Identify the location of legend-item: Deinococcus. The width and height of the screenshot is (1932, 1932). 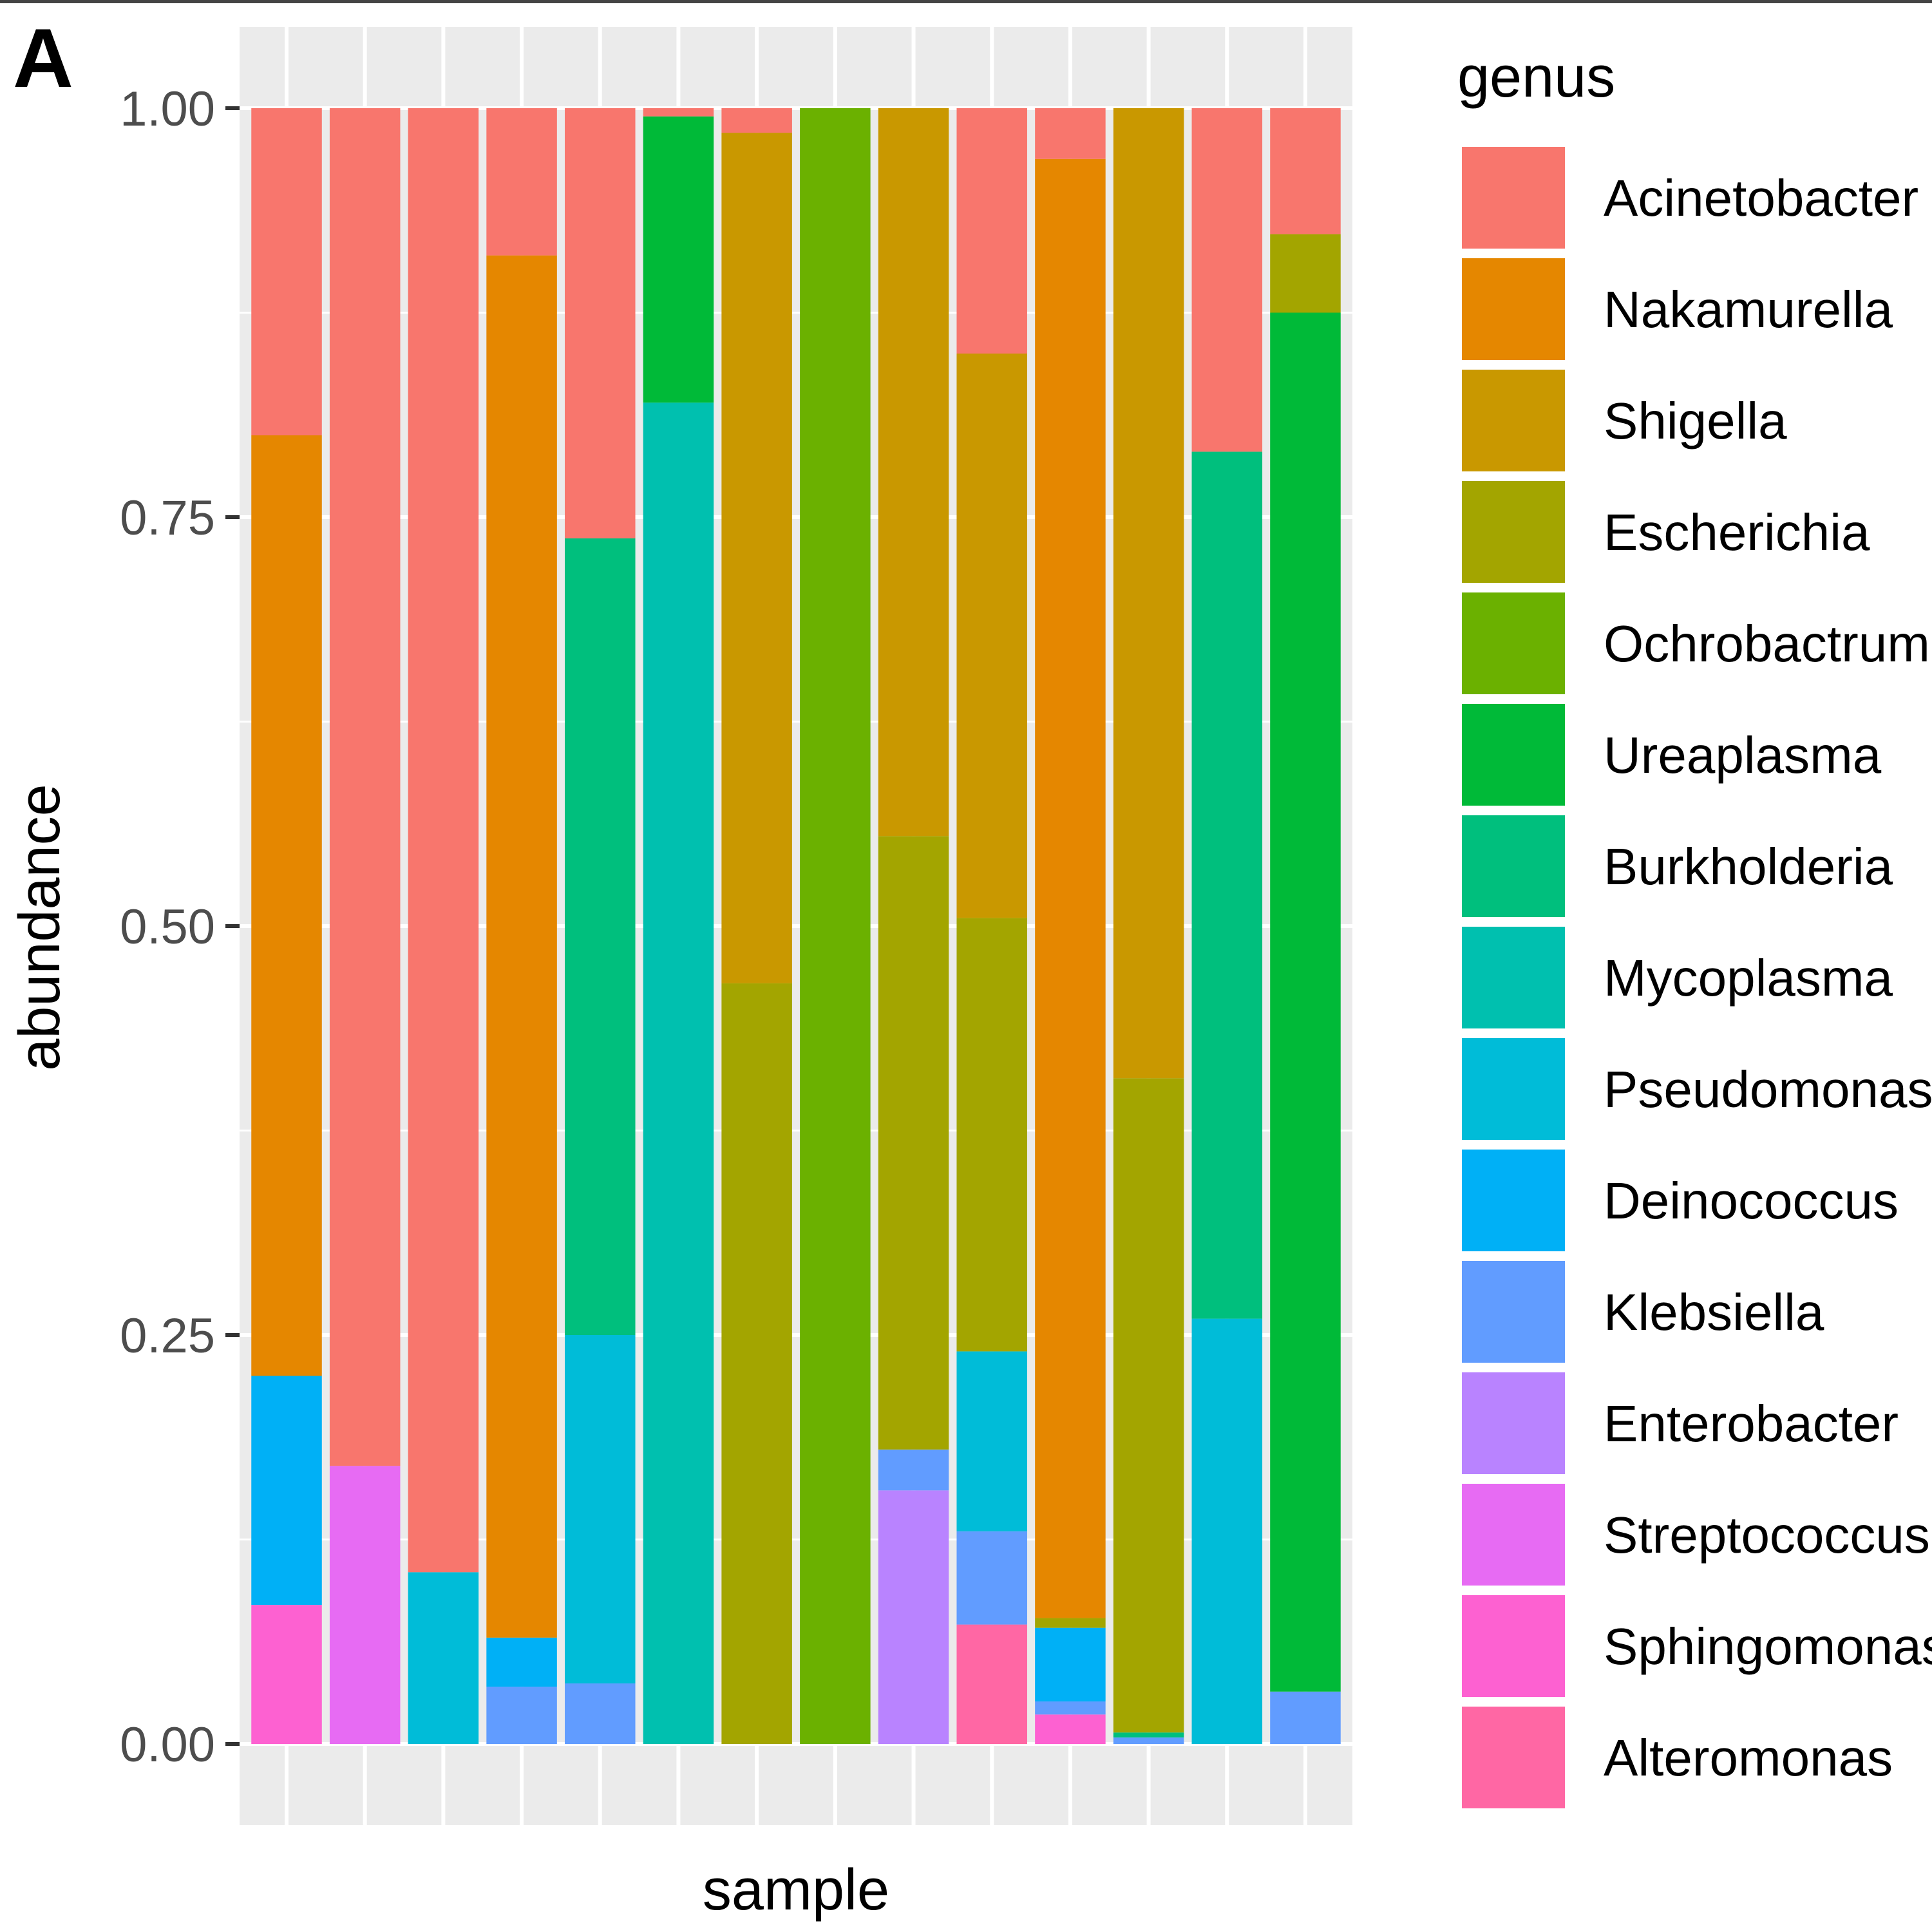
(1680, 1200).